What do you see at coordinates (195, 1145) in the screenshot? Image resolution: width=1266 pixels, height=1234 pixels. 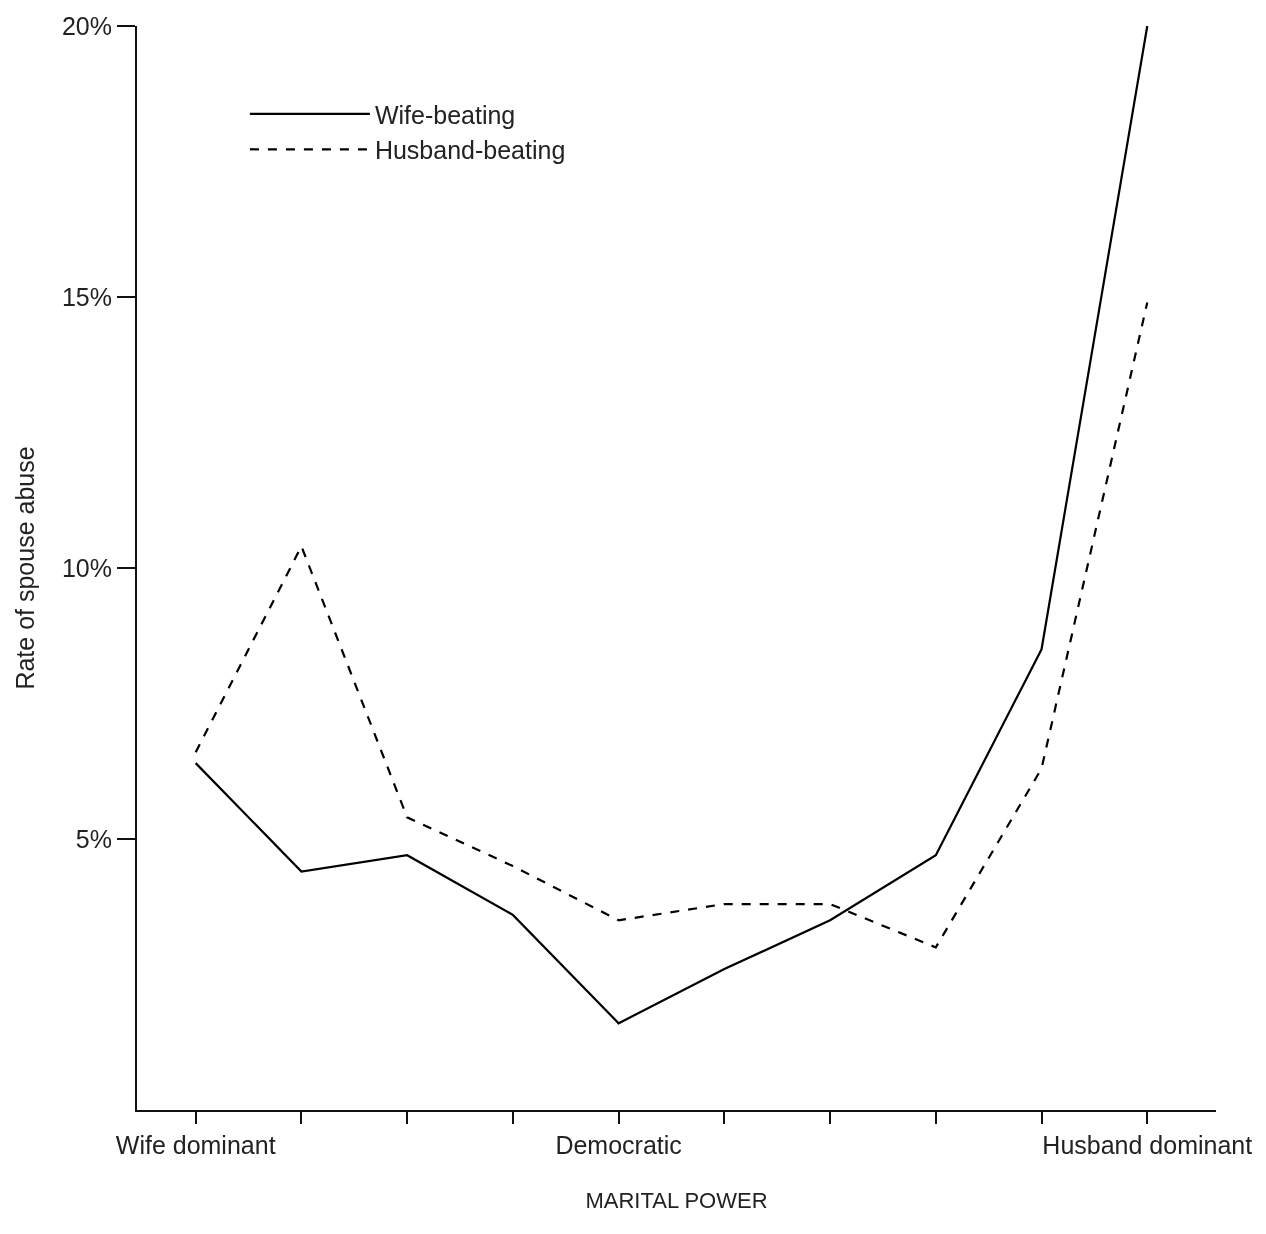 I see `x-tick-label: Wife dominant` at bounding box center [195, 1145].